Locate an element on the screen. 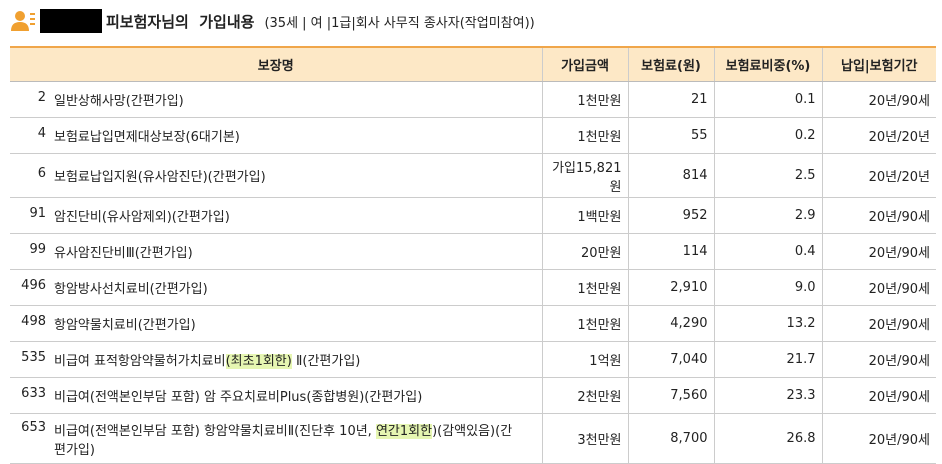  name-text: Ⅱ(간편가입) is located at coordinates (326, 361).